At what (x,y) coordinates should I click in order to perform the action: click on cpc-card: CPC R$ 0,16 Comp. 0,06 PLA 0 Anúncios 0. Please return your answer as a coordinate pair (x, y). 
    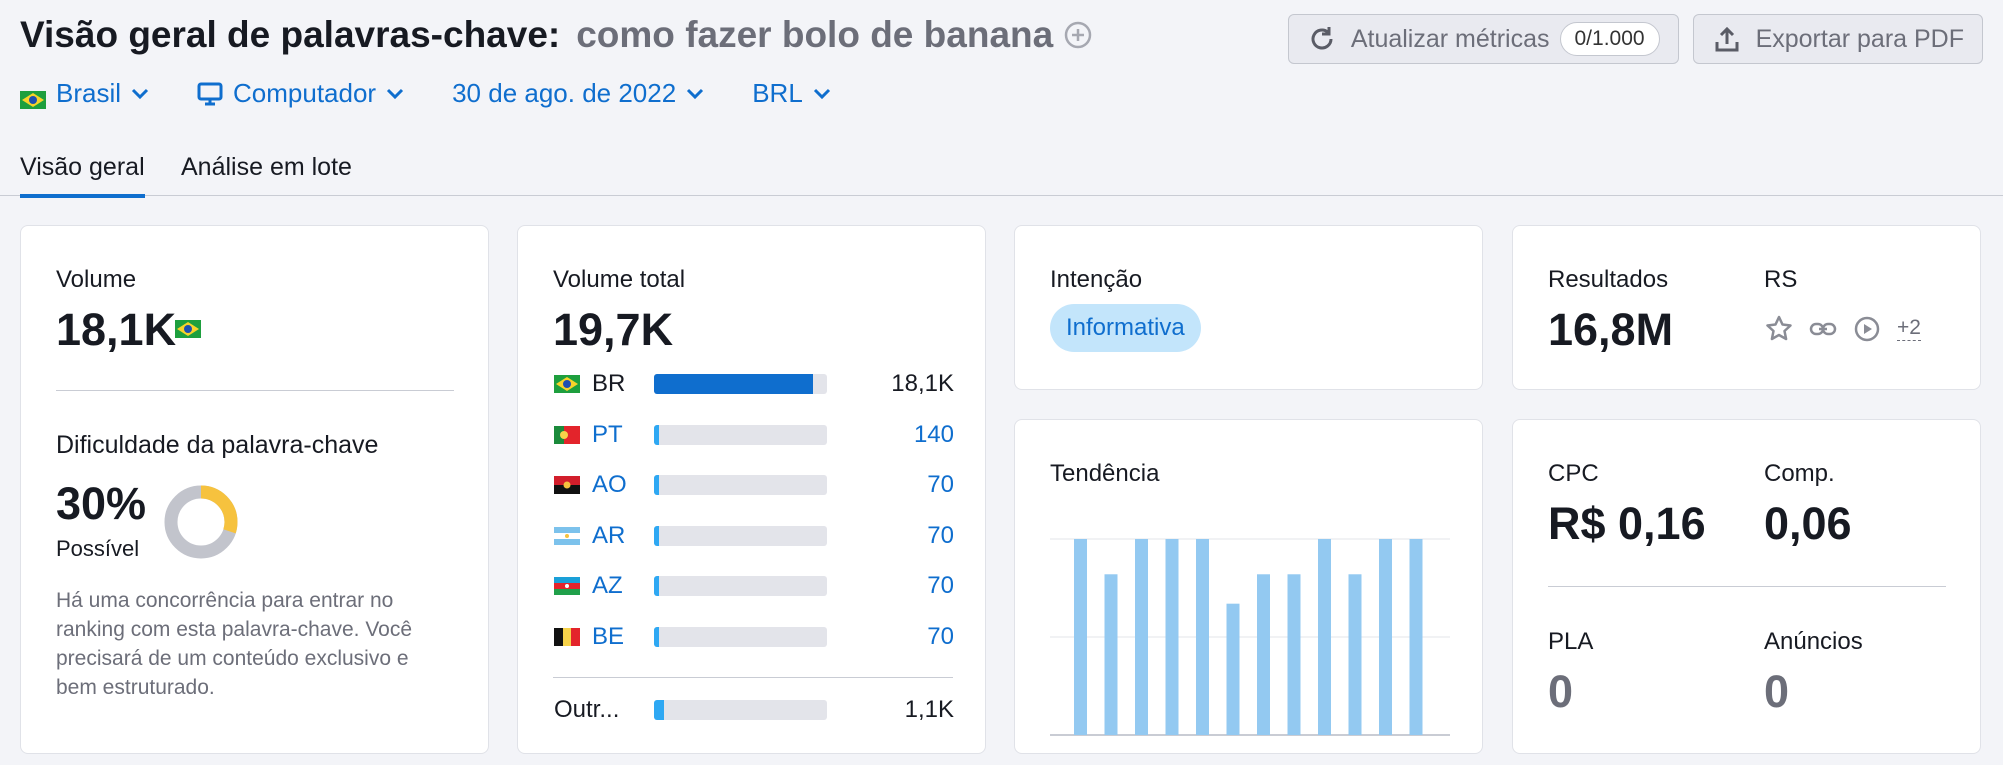
    Looking at the image, I should click on (1746, 586).